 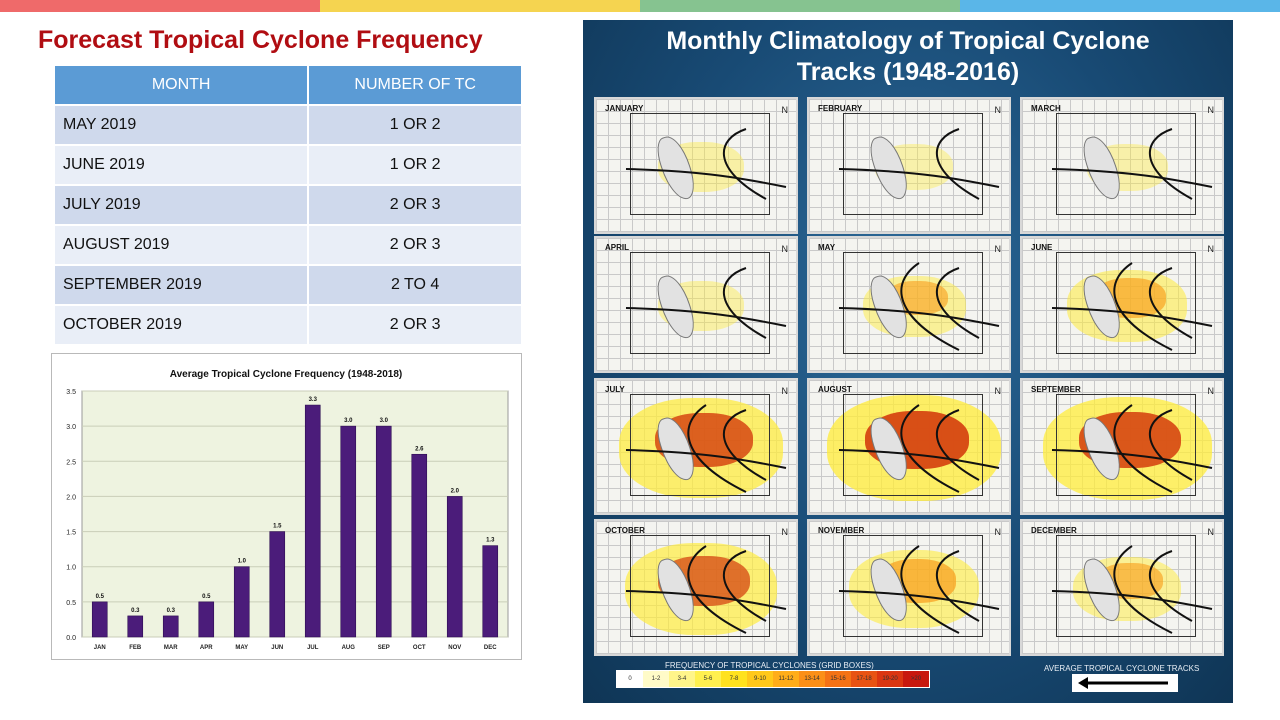 I want to click on map-panel-august: AUGUST N, so click(x=909, y=446).